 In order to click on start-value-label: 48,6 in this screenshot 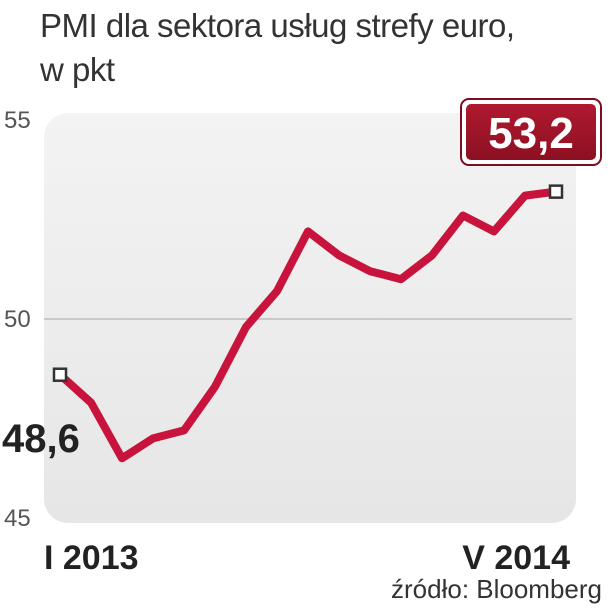, I will do `click(41, 439)`.